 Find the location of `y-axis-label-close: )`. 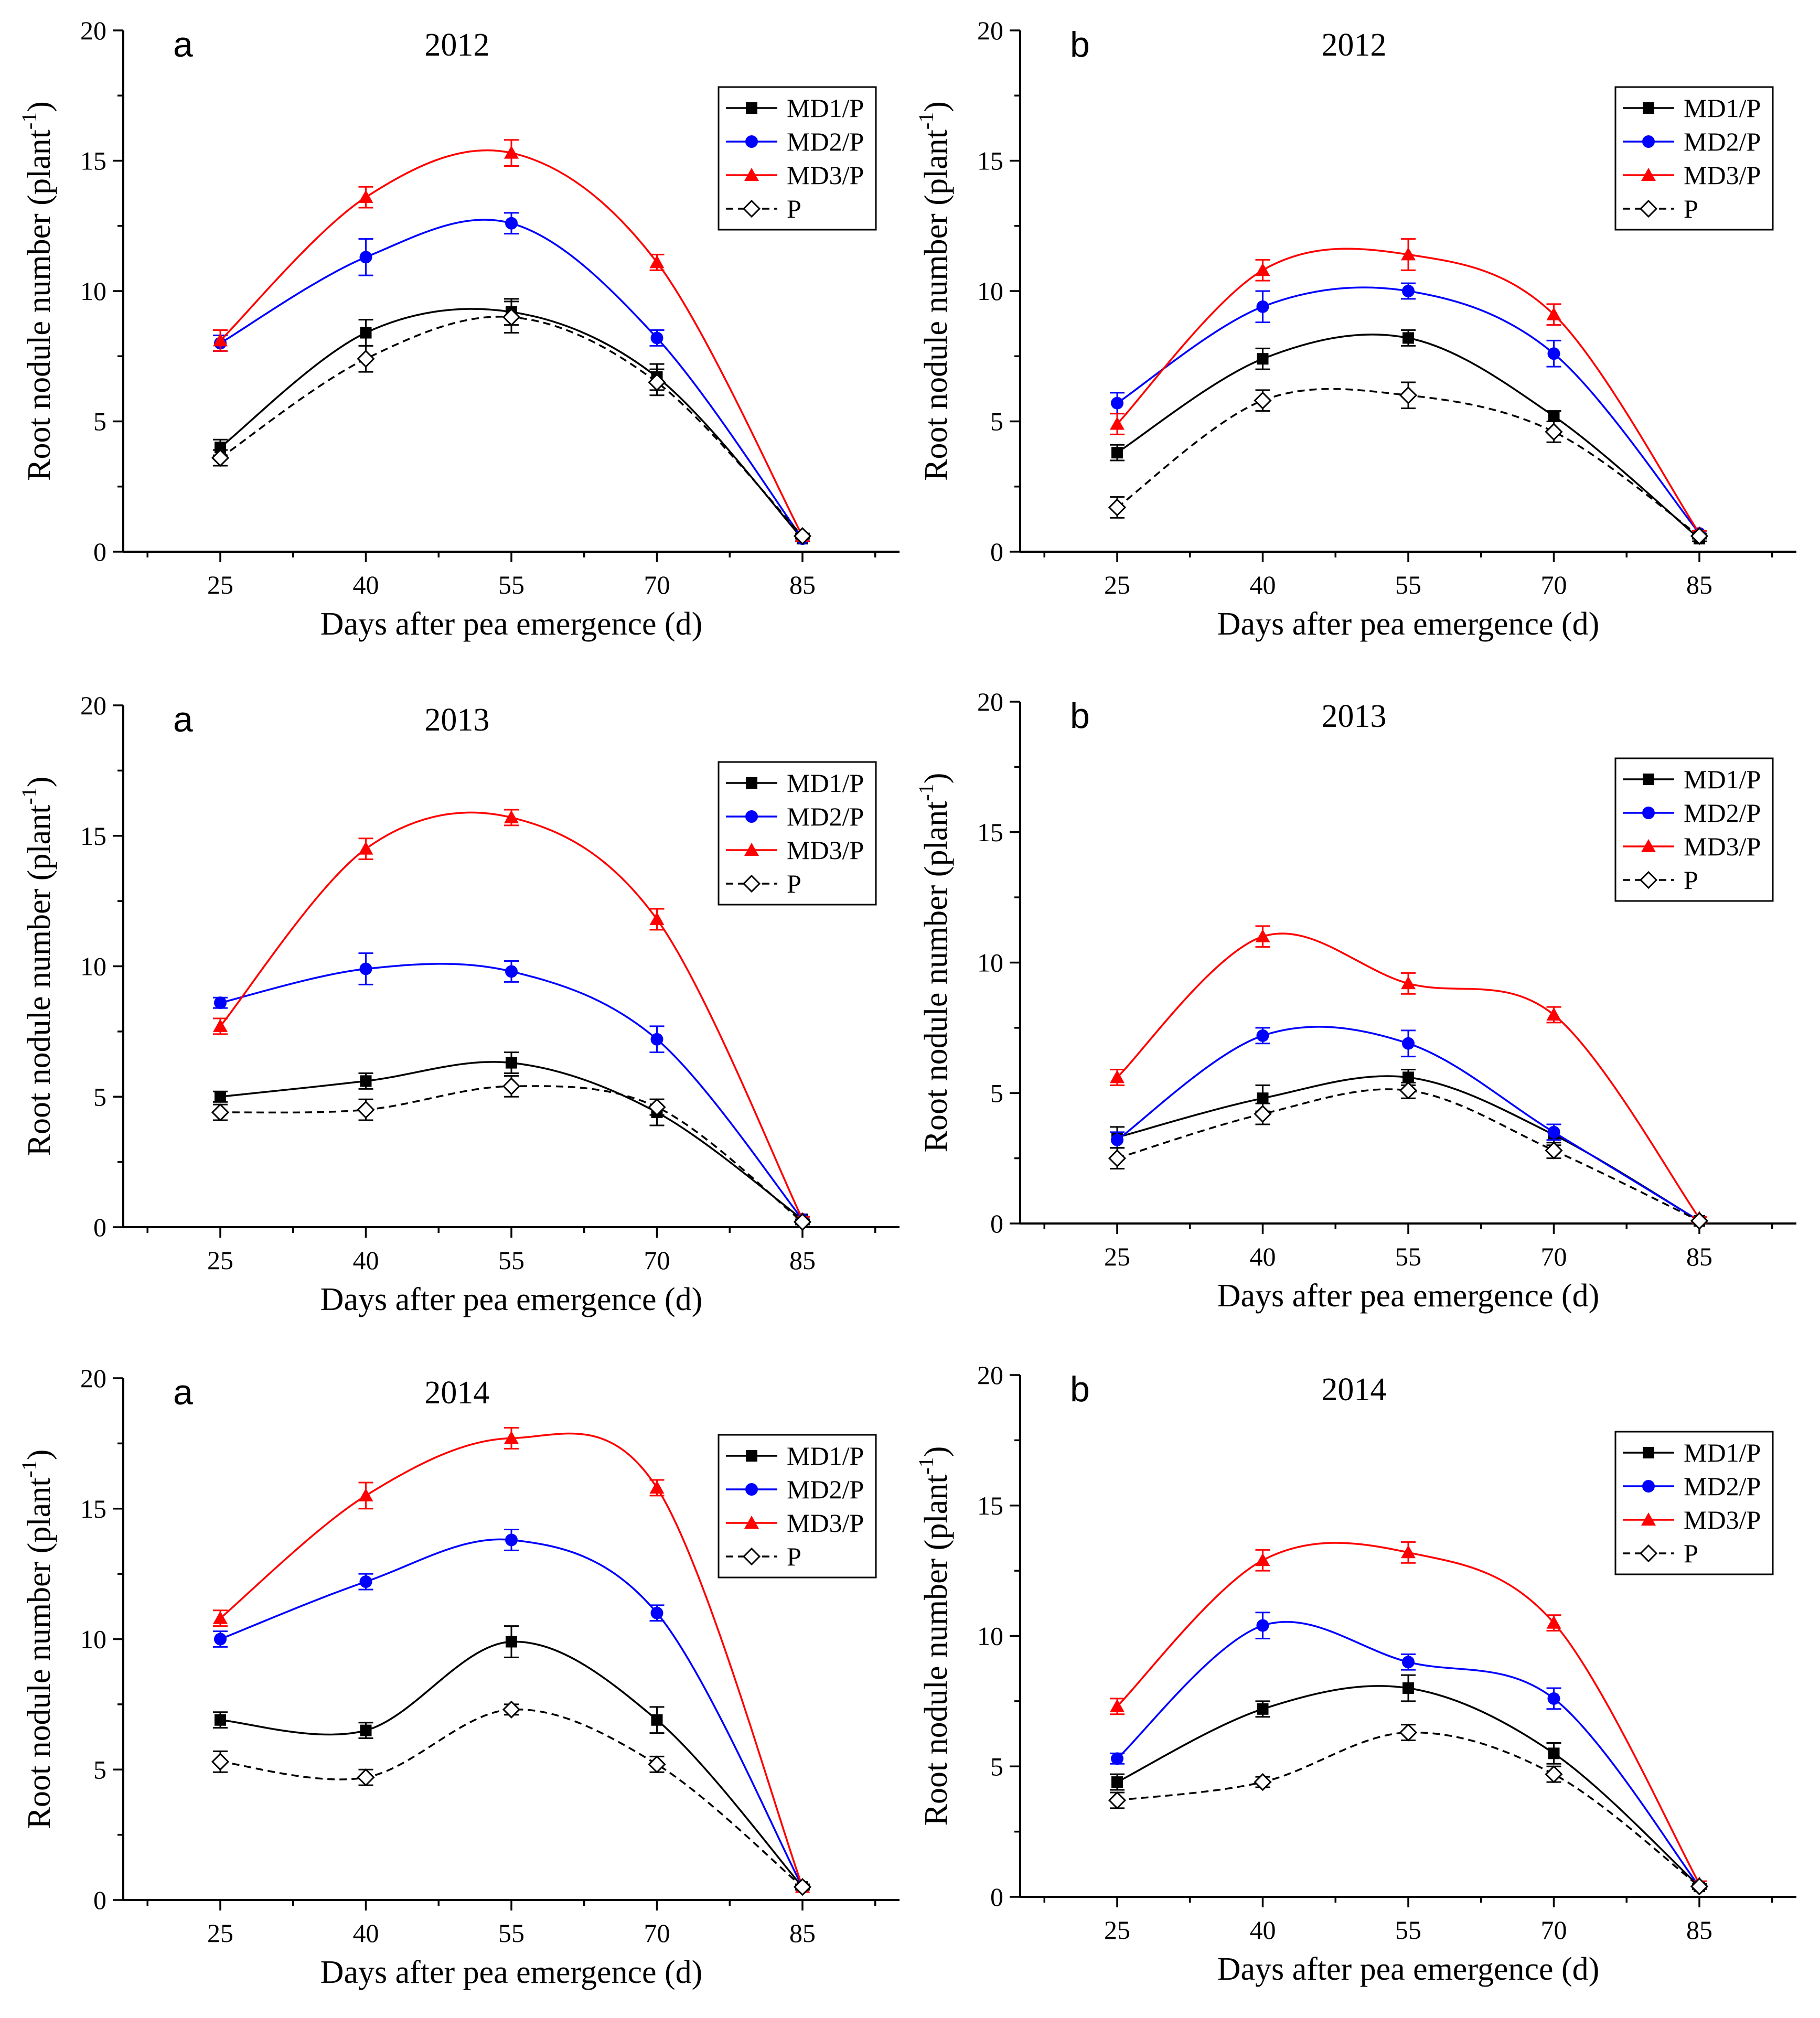

y-axis-label-close: ) is located at coordinates (39, 782).